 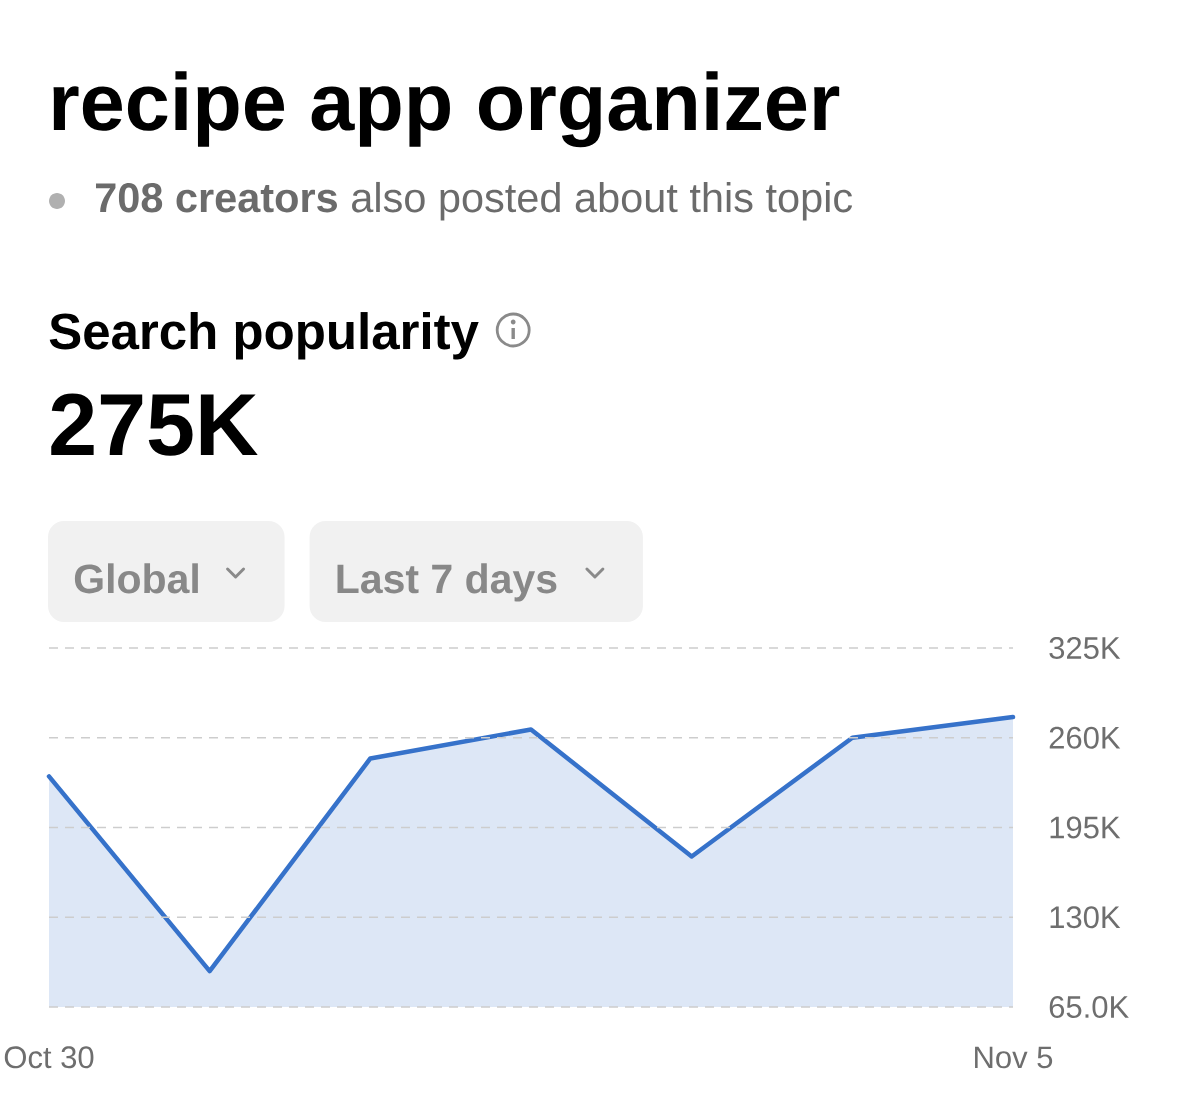 I want to click on y-tick-label: 130K, so click(x=1085, y=917).